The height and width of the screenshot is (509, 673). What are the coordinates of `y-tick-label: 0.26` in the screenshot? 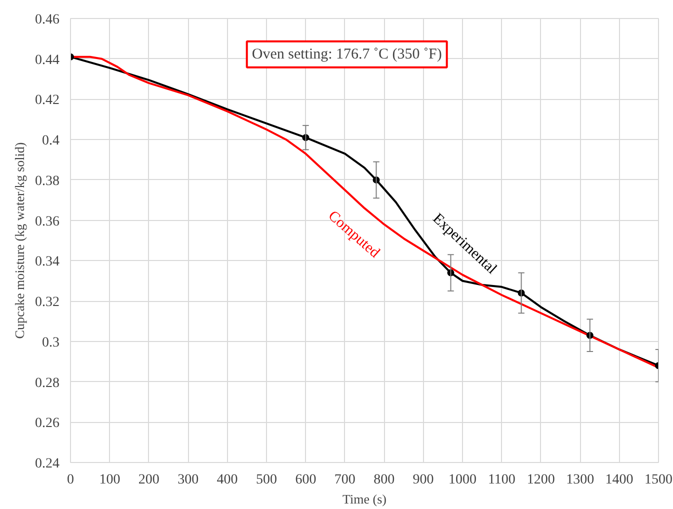 It's located at (47, 424).